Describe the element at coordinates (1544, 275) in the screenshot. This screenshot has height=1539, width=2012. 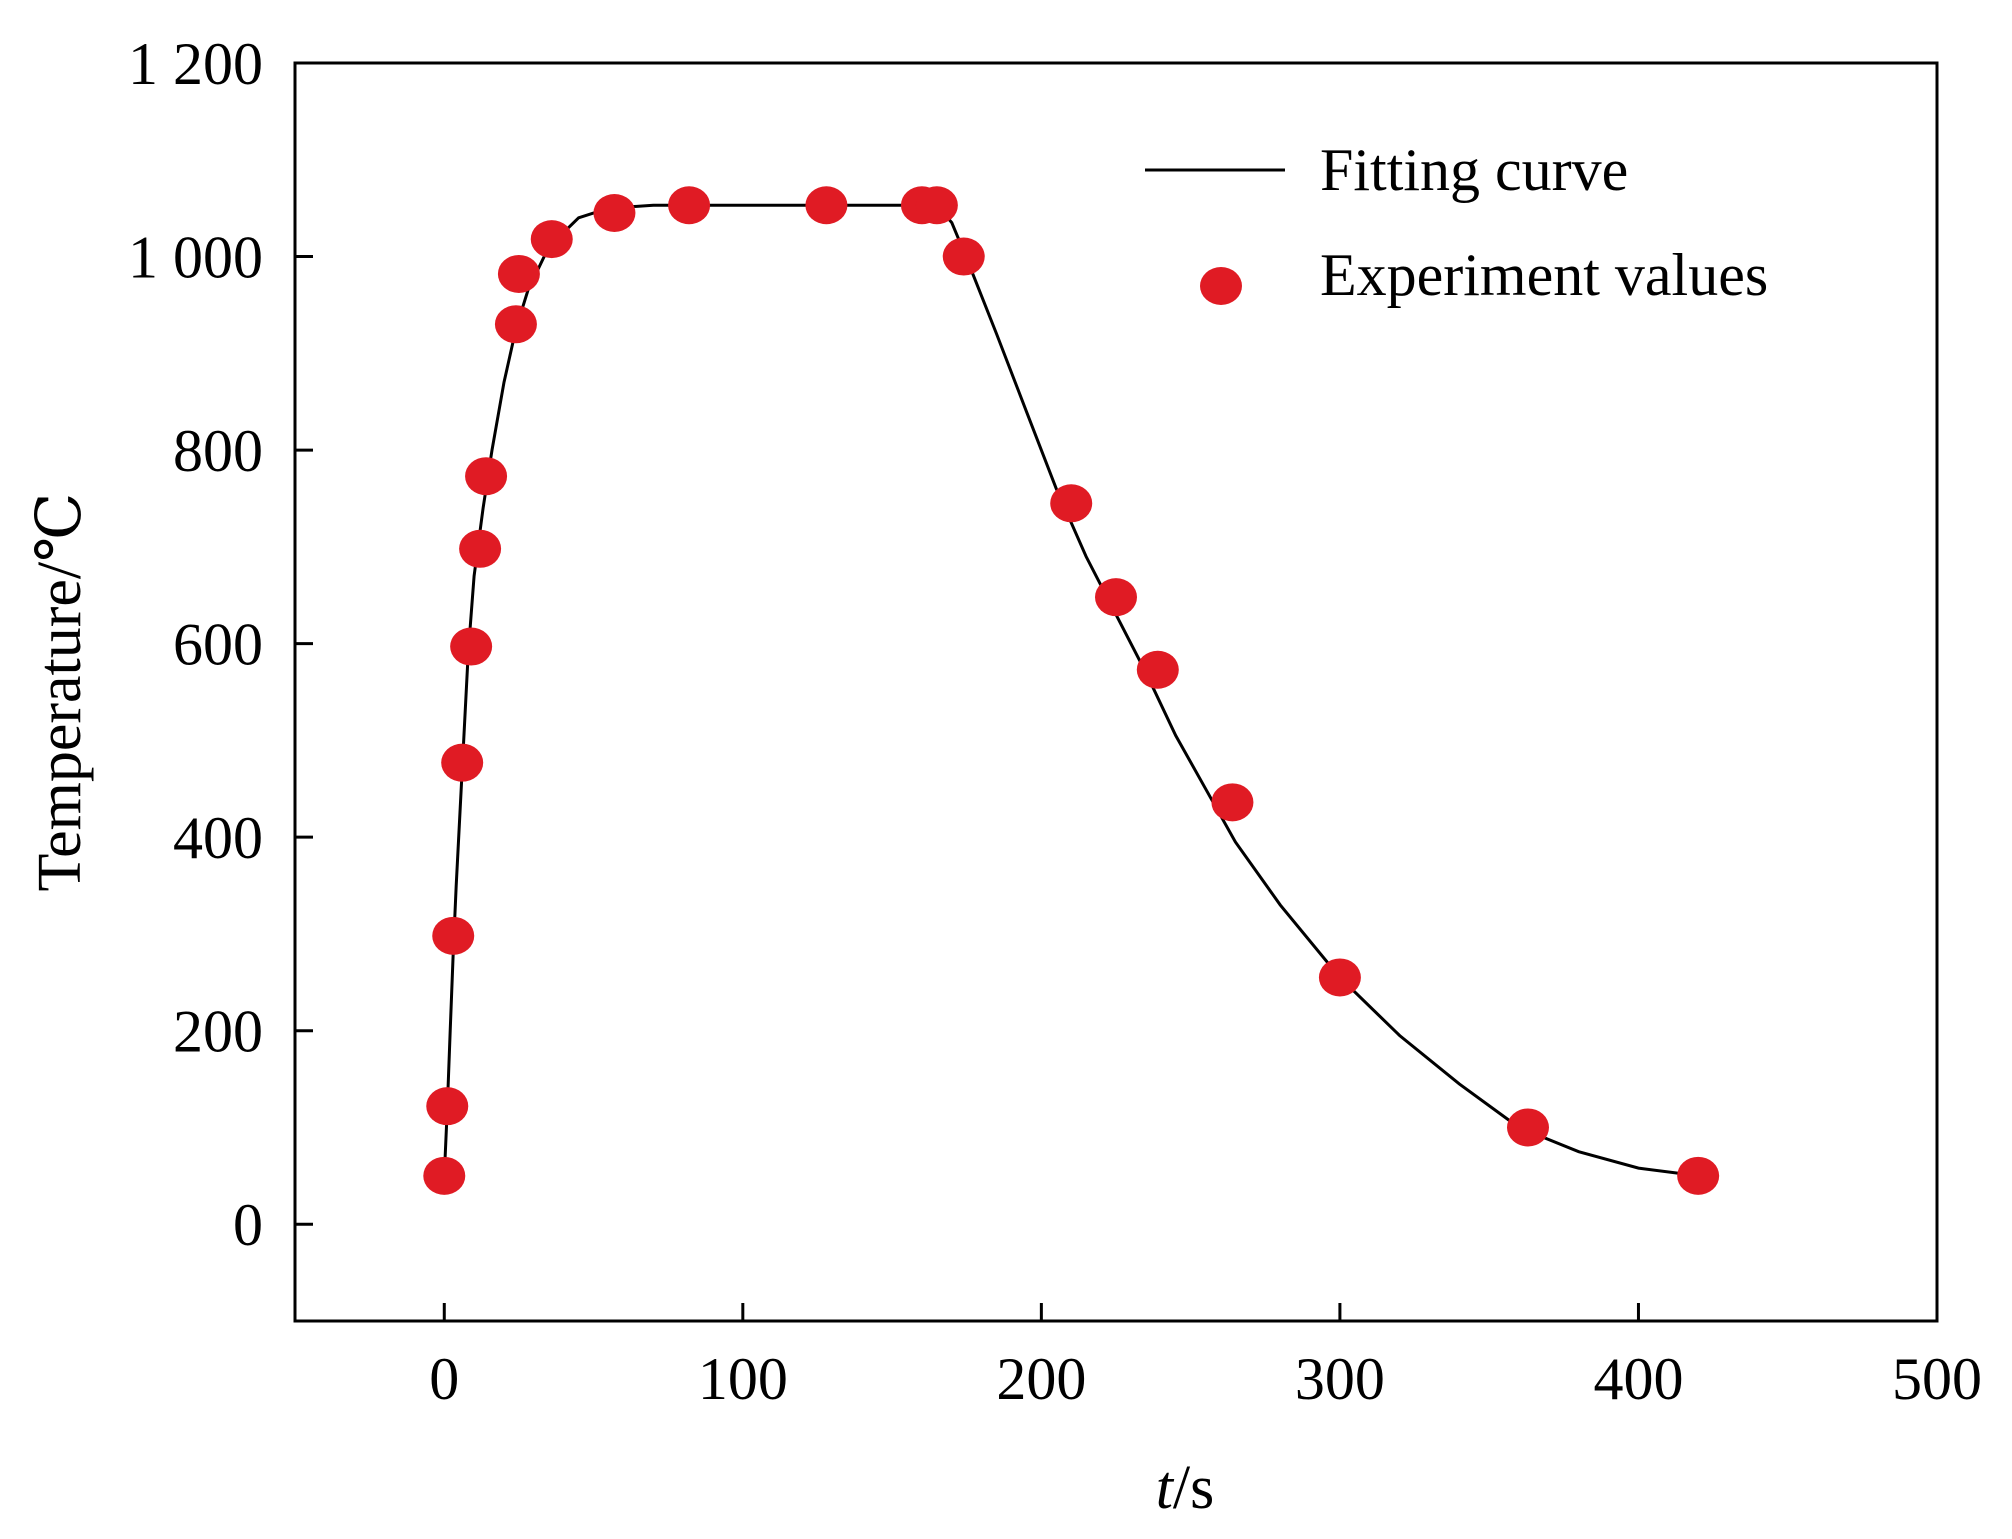
I see `legend-label-experiment-values: Experiment values` at that location.